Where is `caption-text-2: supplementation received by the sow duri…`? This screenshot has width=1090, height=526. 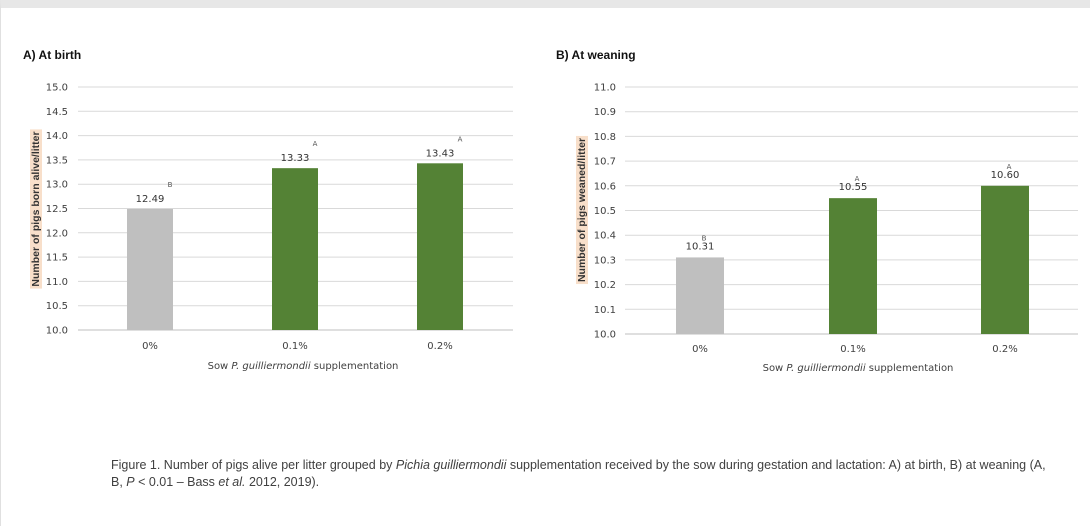 caption-text-2: supplementation received by the sow duri… is located at coordinates (578, 473).